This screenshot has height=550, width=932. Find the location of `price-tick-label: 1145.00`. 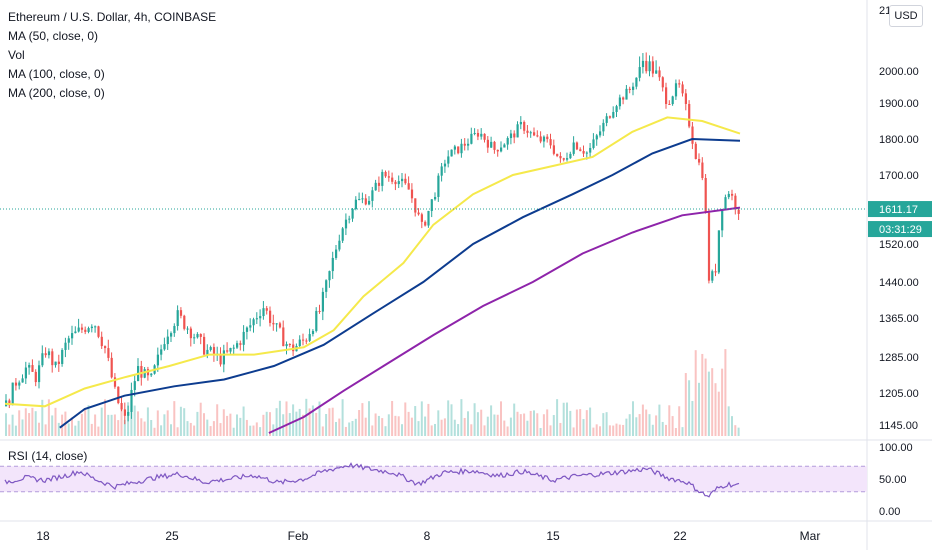

price-tick-label: 1145.00 is located at coordinates (898, 426).